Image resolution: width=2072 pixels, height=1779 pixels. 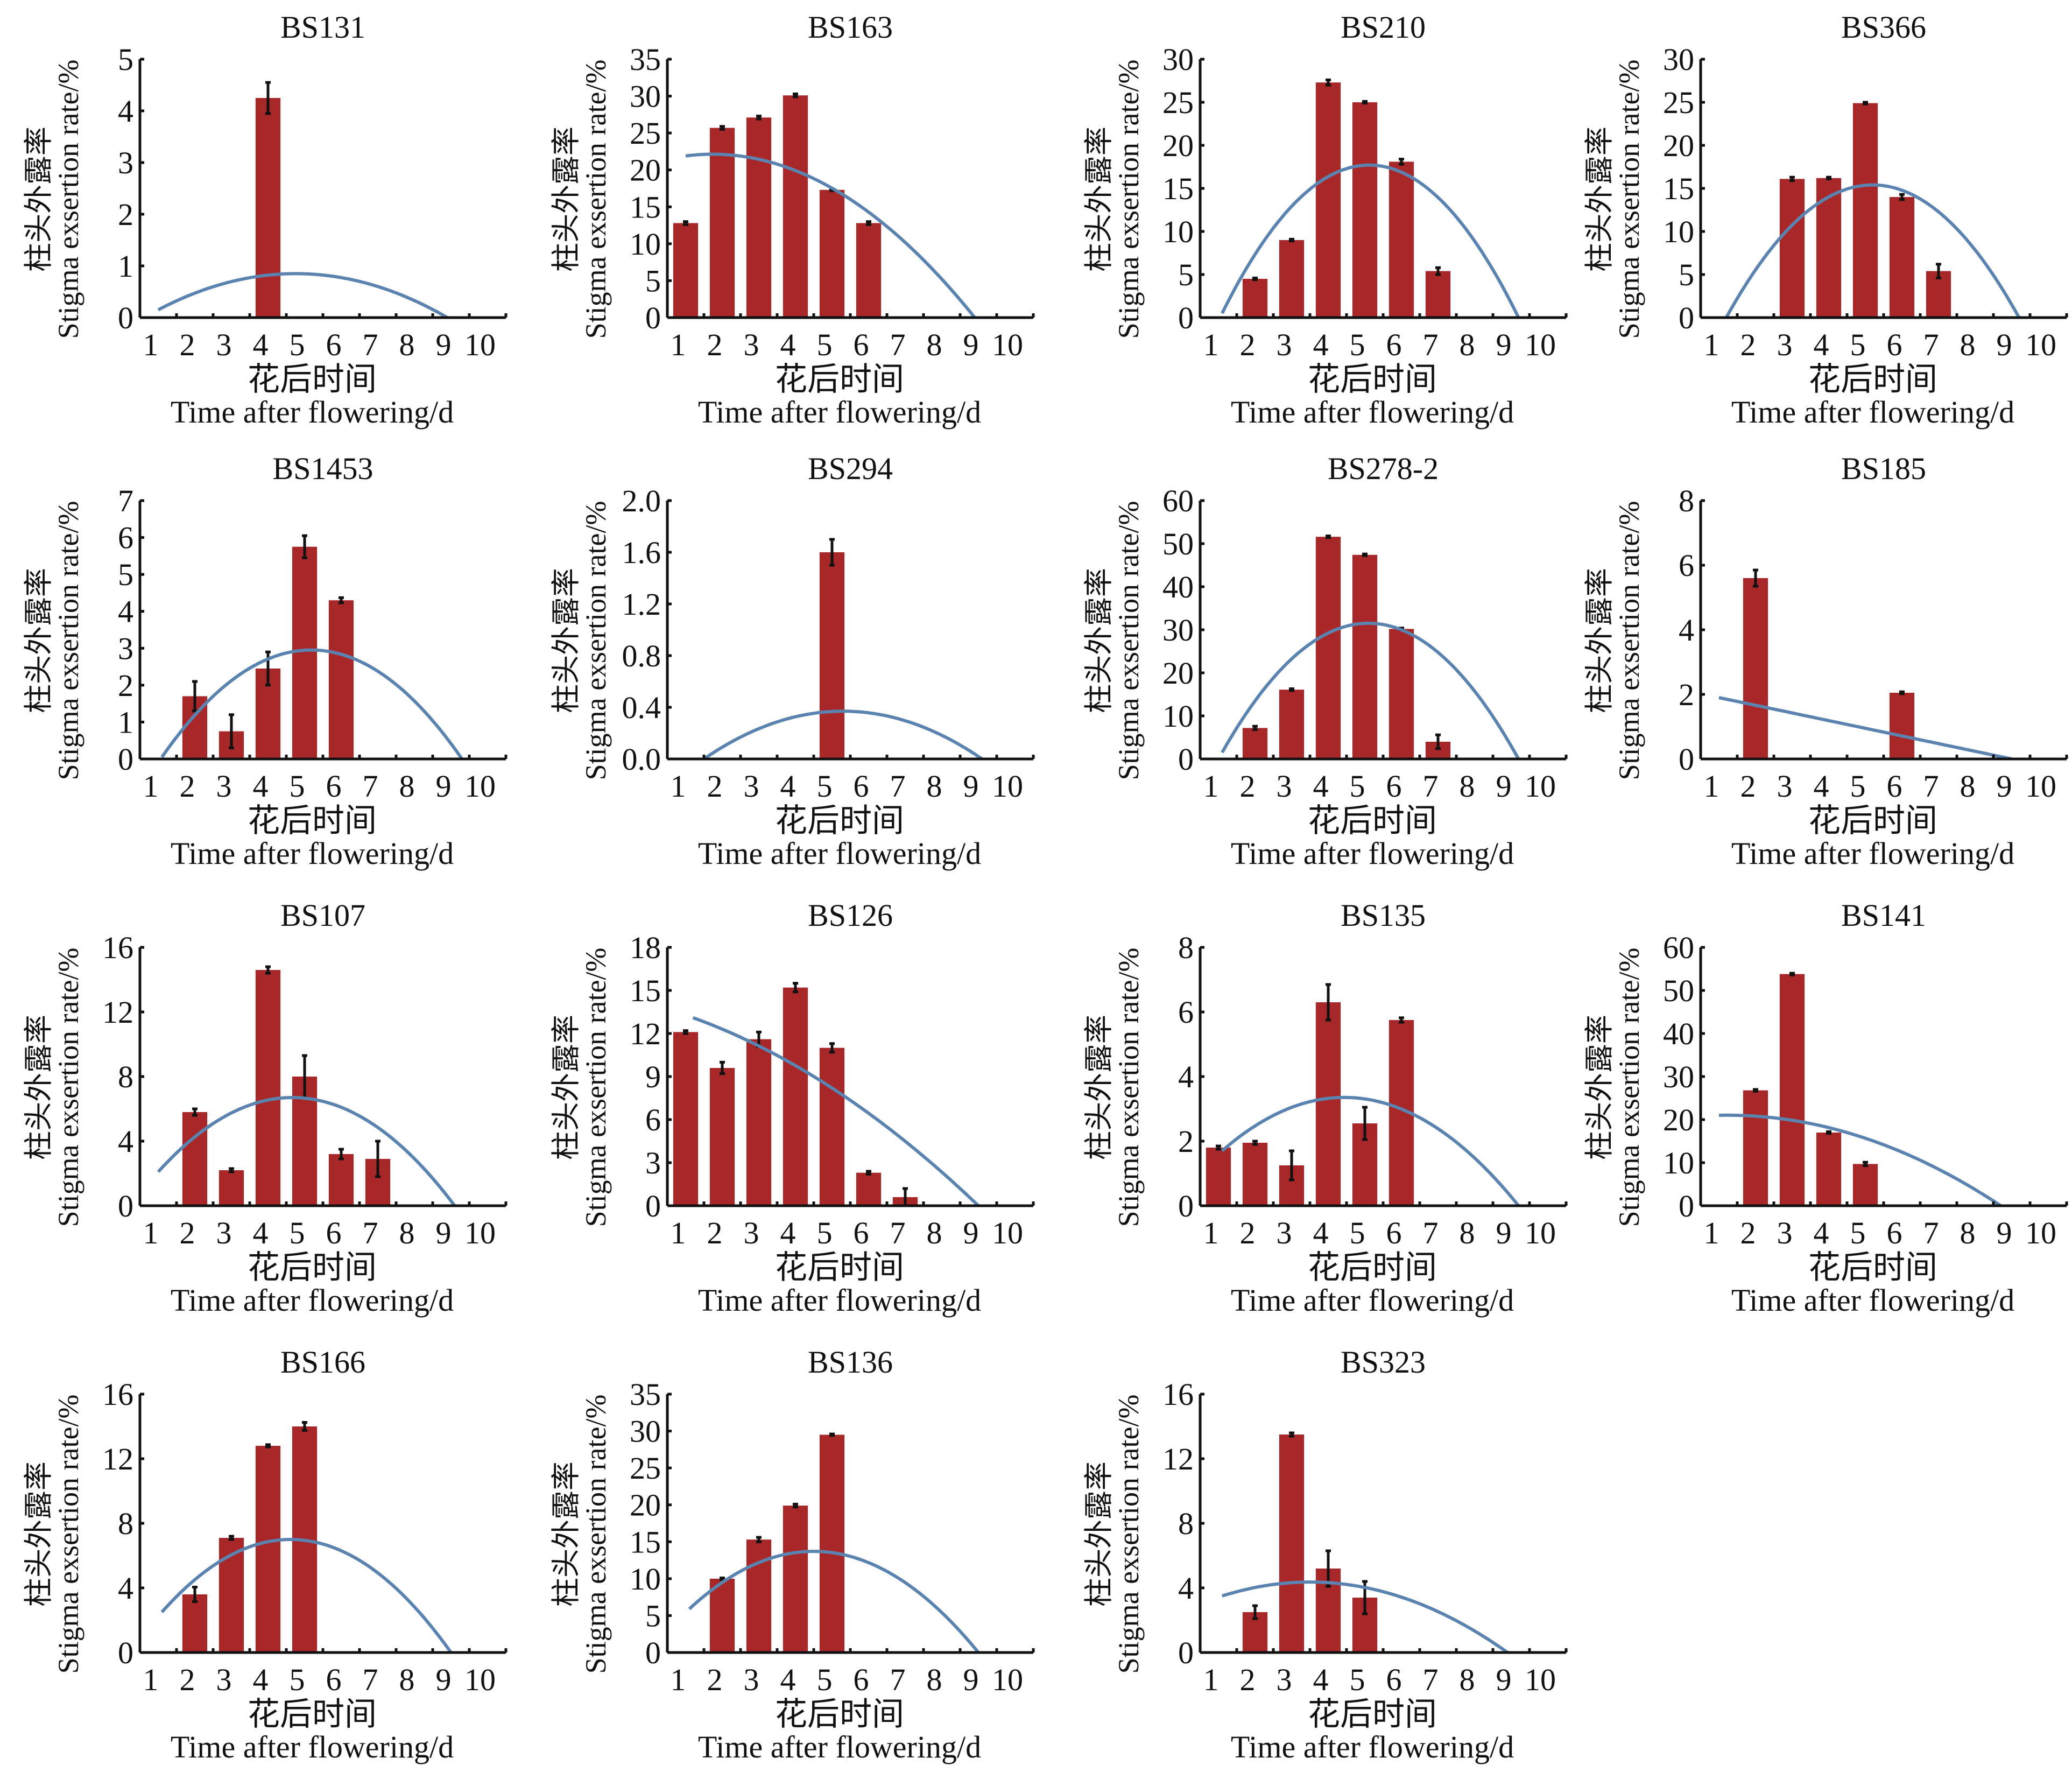 What do you see at coordinates (1883, 28) in the screenshot?
I see `chart-title: BS366` at bounding box center [1883, 28].